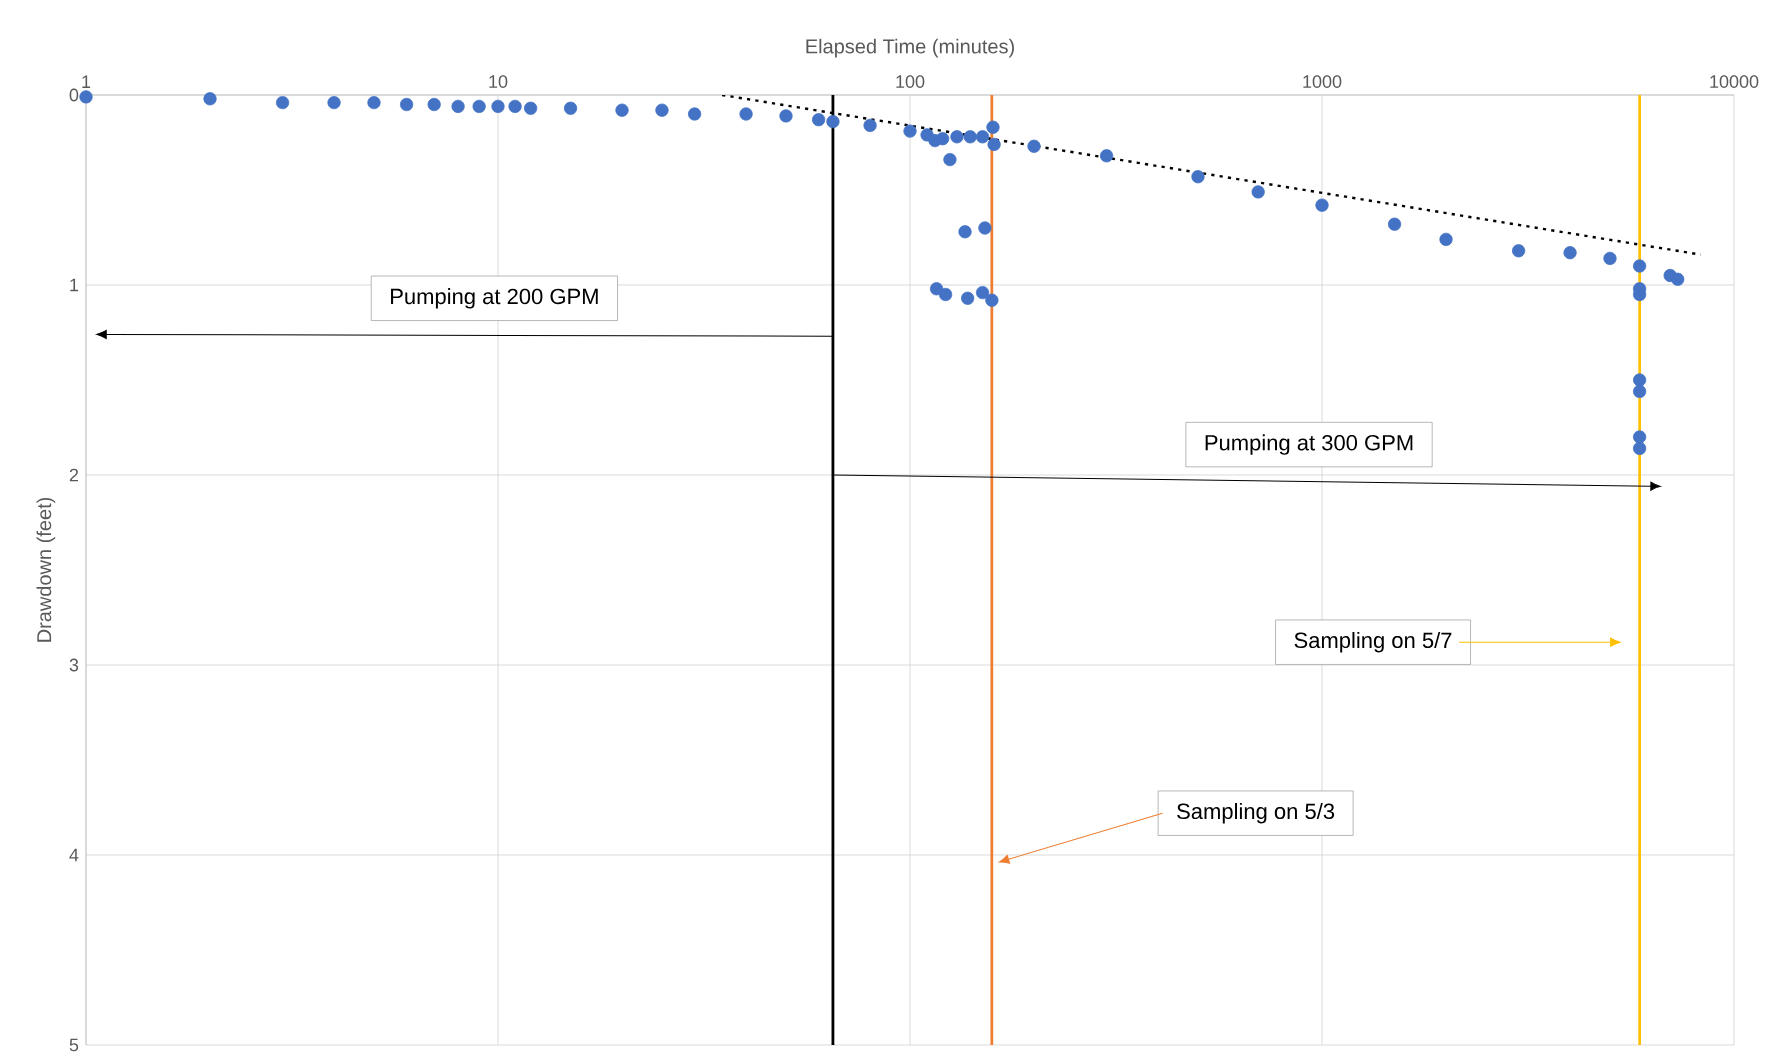 Image resolution: width=1775 pixels, height=1063 pixels. Describe the element at coordinates (74, 95) in the screenshot. I see `y-tick-label: 0` at that location.